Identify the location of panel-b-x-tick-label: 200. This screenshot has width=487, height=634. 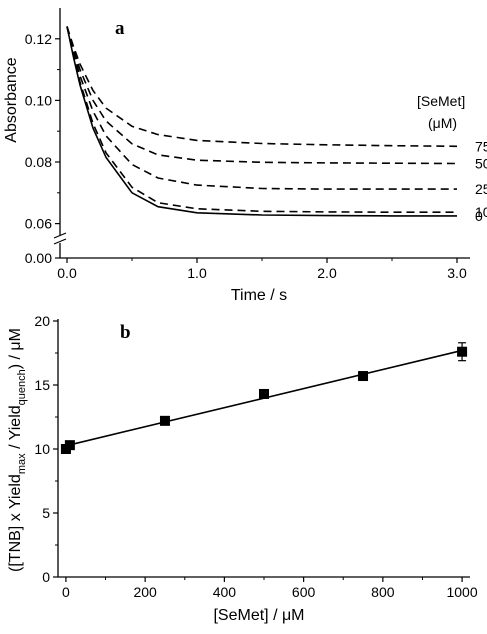
(145, 592).